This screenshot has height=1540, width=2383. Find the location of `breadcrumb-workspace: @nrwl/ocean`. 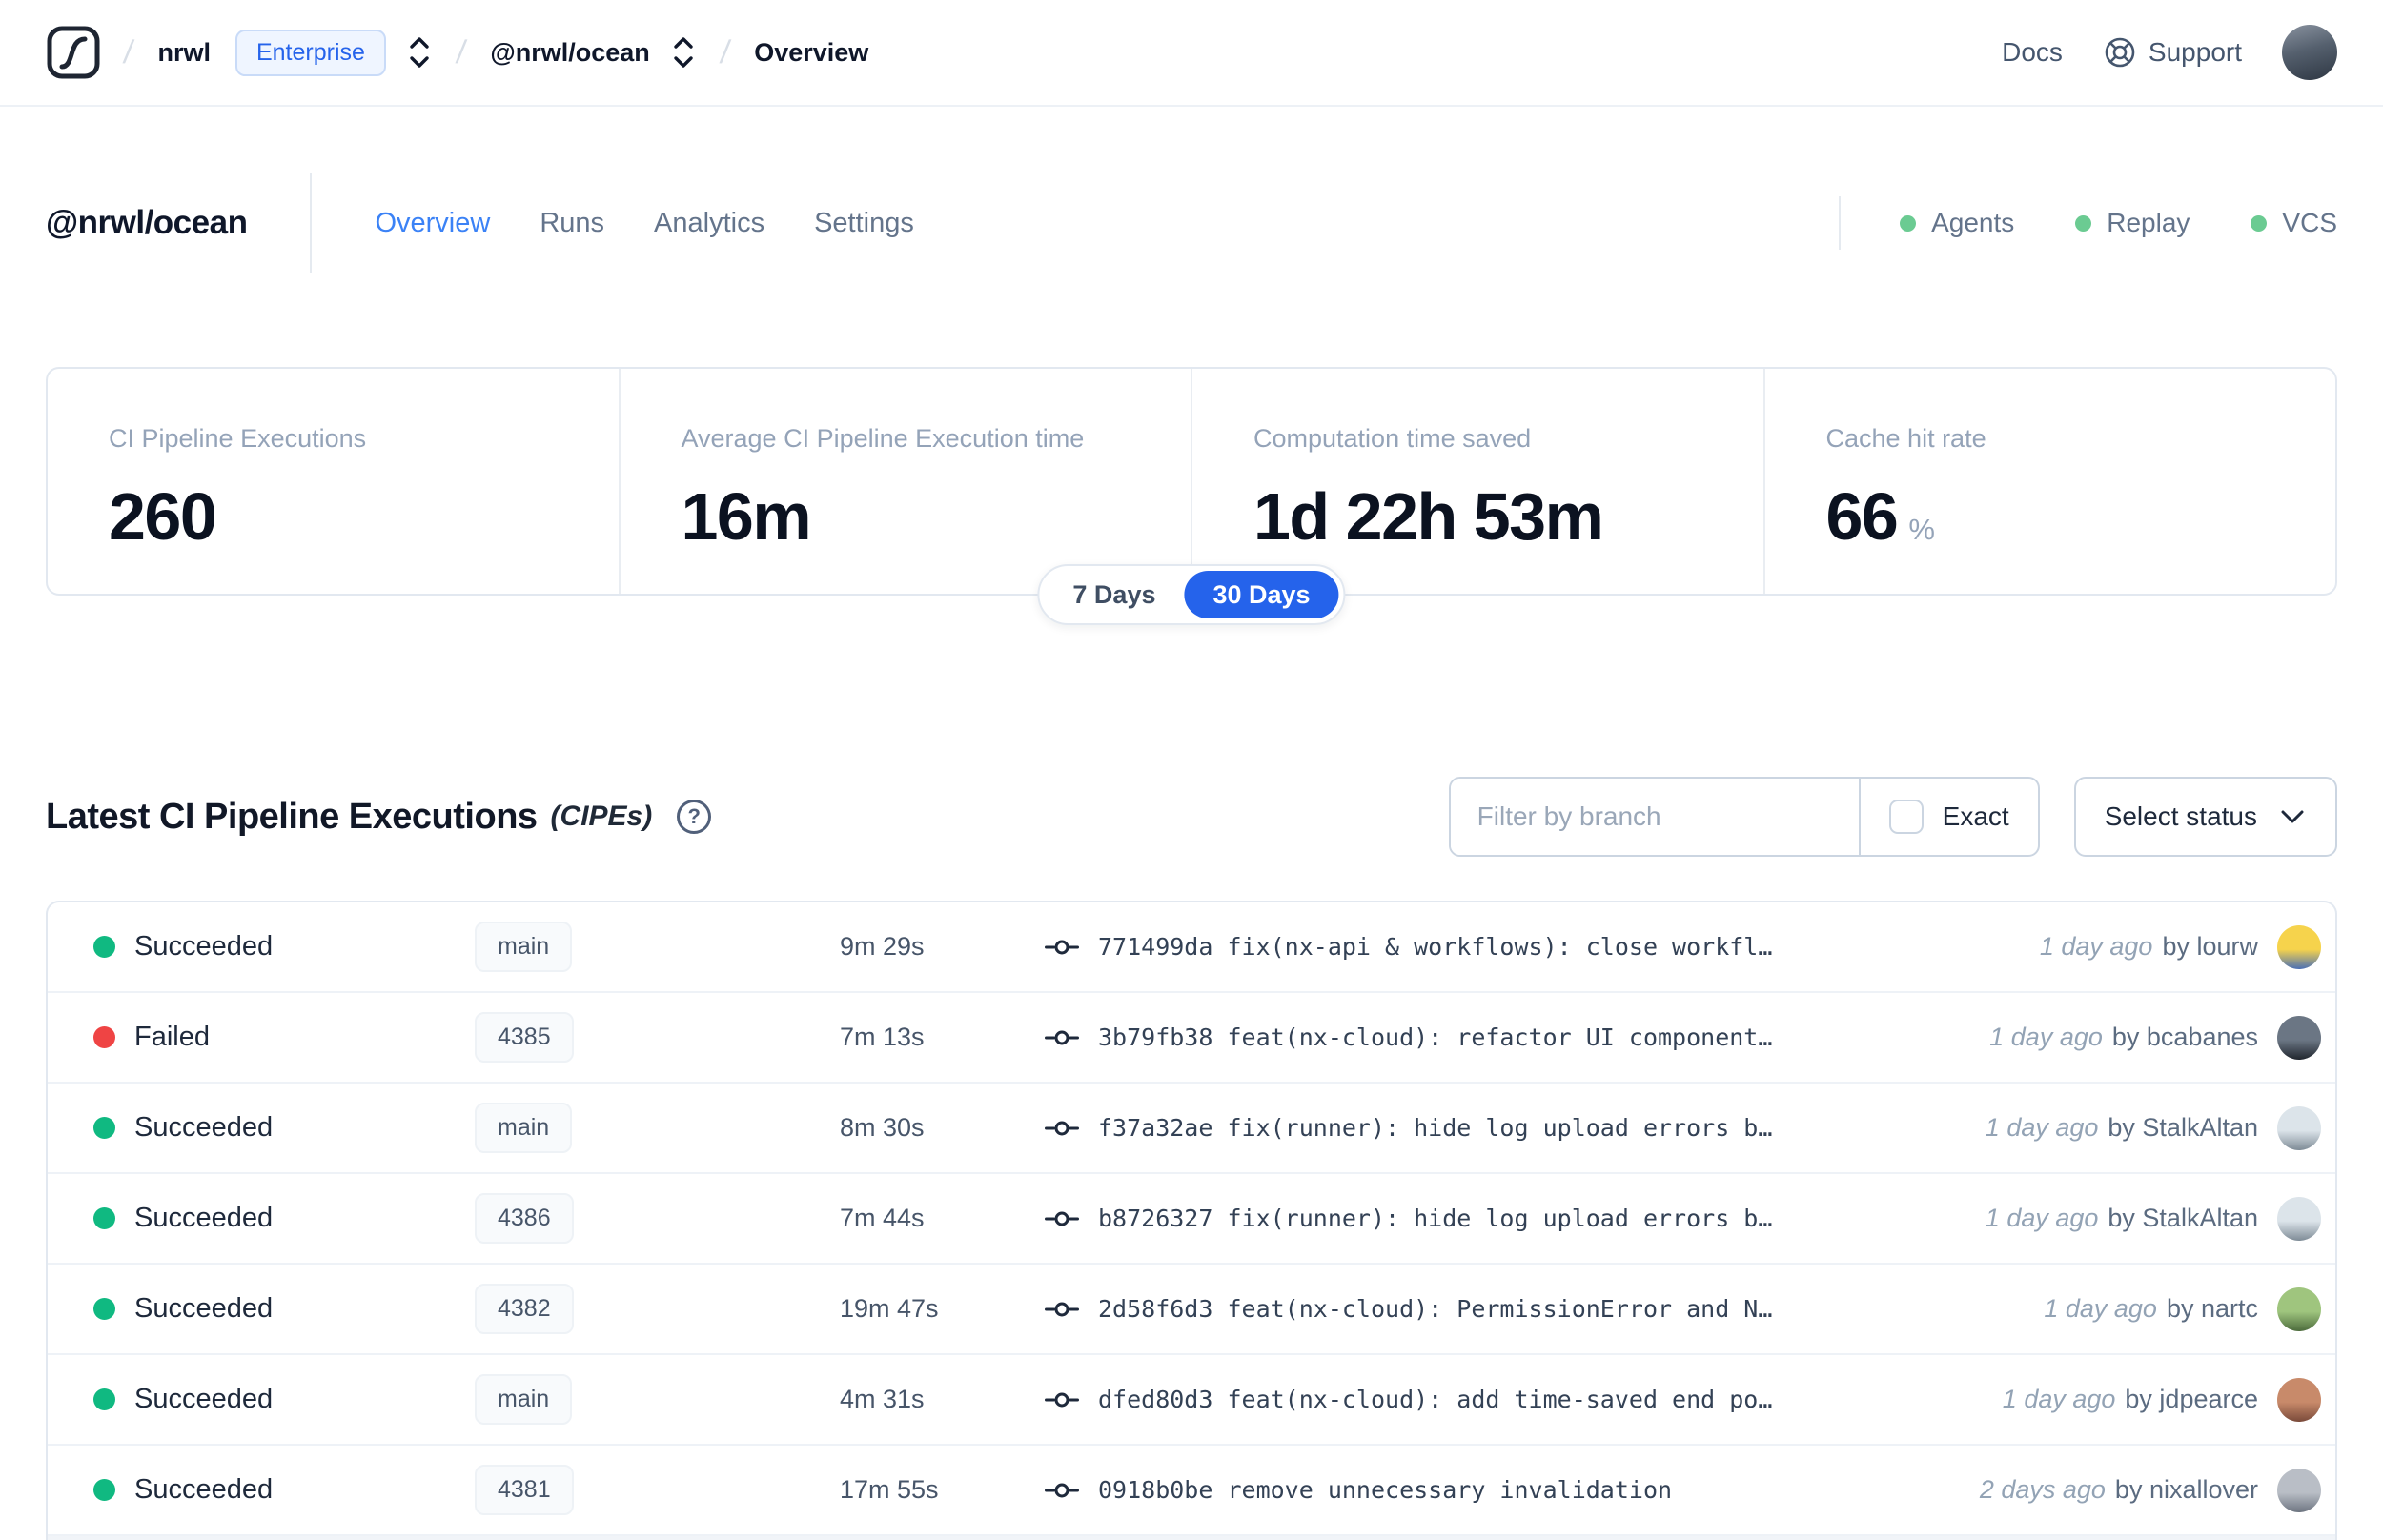

breadcrumb-workspace: @nrwl/ocean is located at coordinates (570, 52).